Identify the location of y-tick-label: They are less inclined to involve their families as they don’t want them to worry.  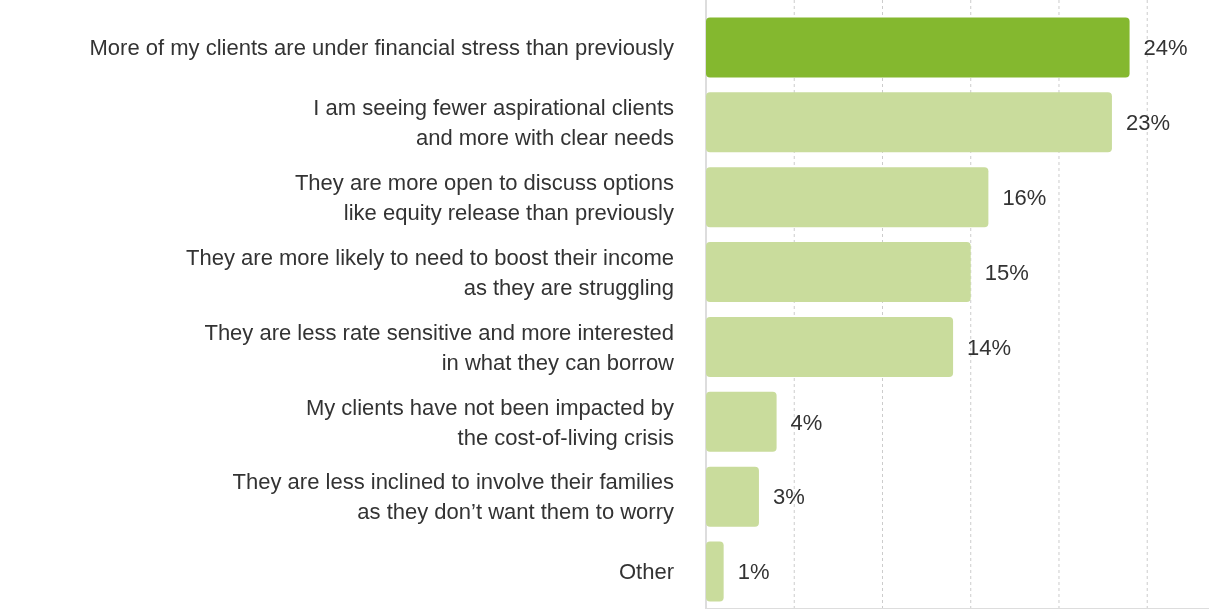
(453, 497).